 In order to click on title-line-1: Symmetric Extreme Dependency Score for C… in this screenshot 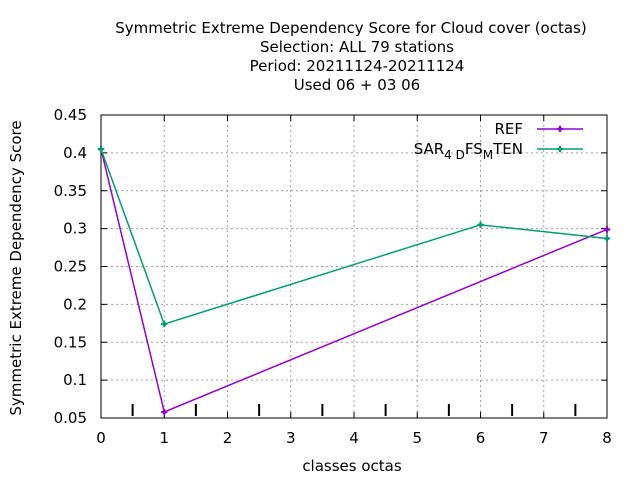, I will do `click(350, 28)`.